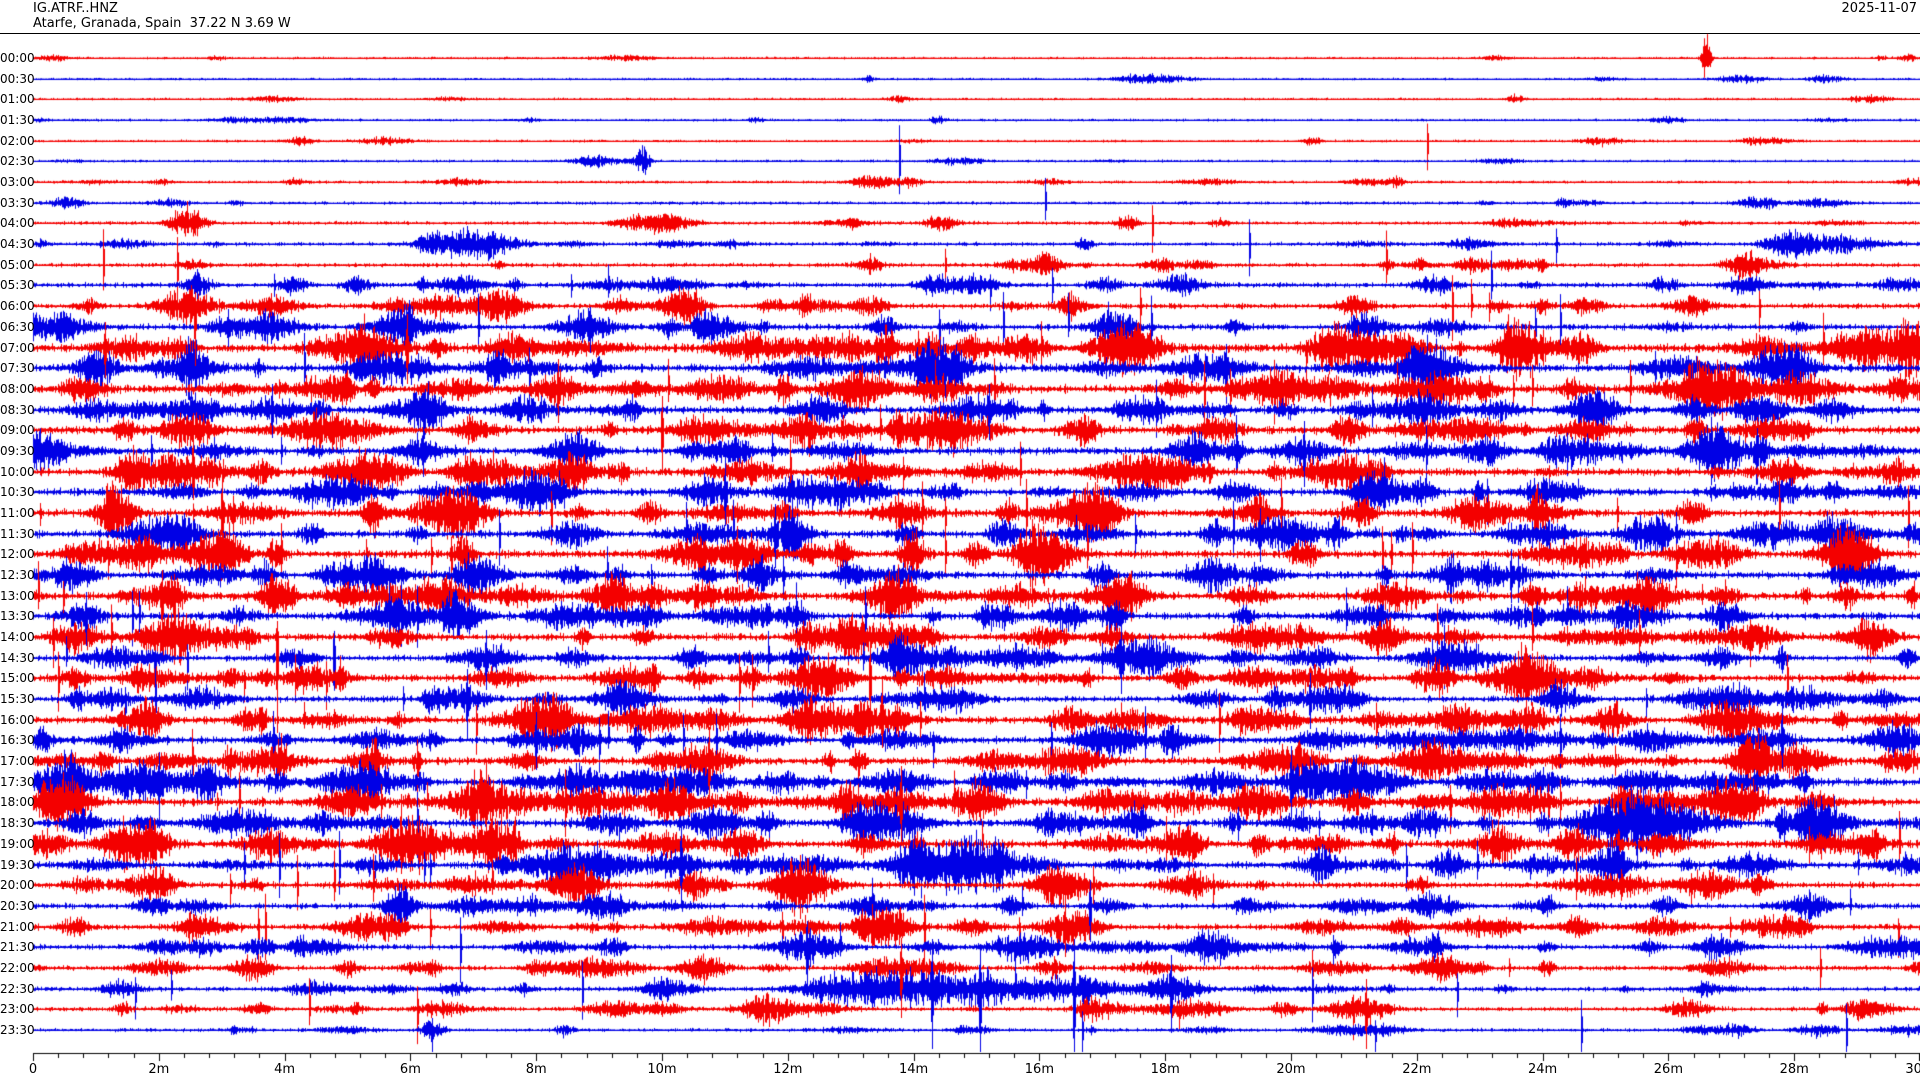  I want to click on x-tick-label: 26m, so click(1668, 1069).